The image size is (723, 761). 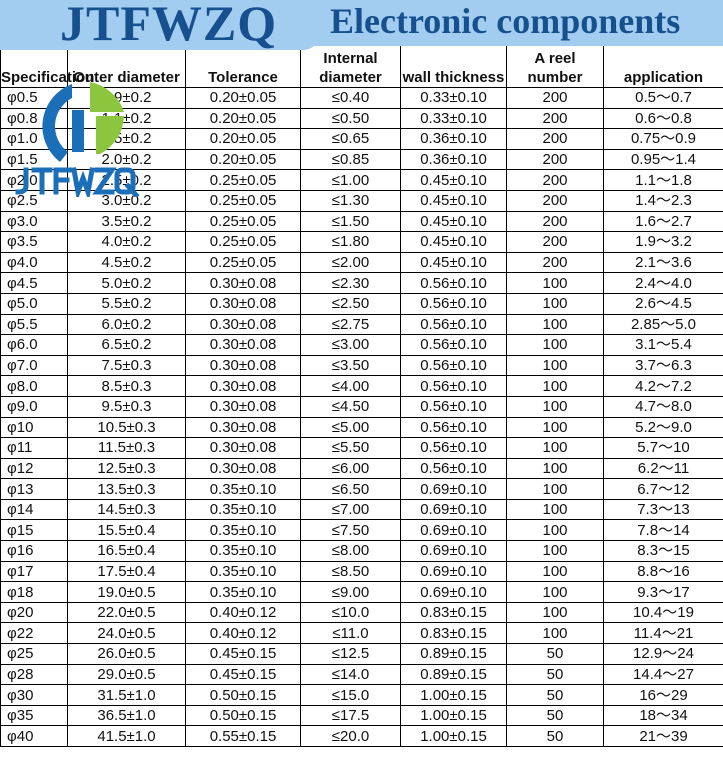 I want to click on table-cell: 0.95～1.4, so click(x=663, y=159).